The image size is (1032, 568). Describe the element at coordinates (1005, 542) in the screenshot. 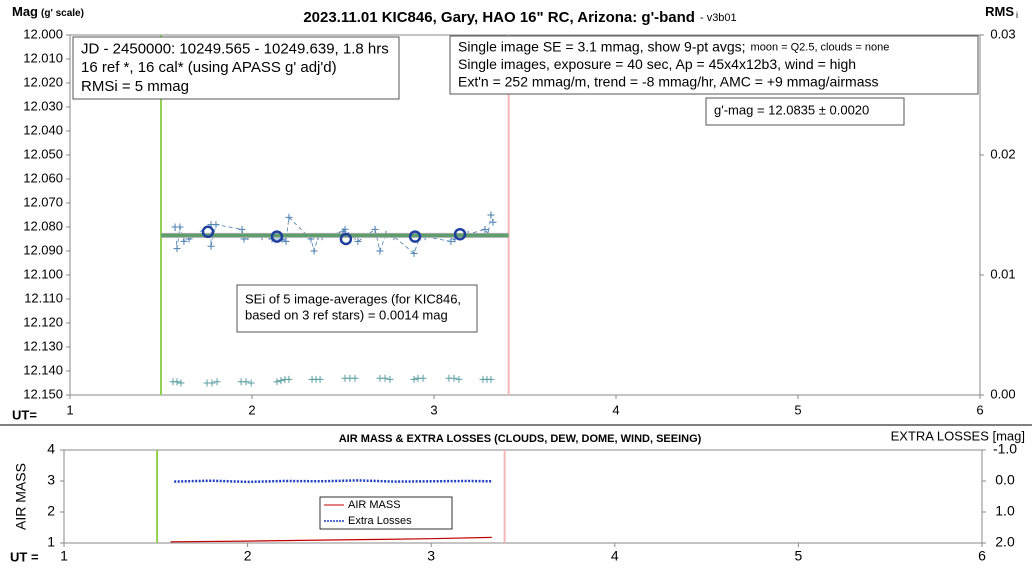

I see `y2-tick-label: 2.0` at that location.